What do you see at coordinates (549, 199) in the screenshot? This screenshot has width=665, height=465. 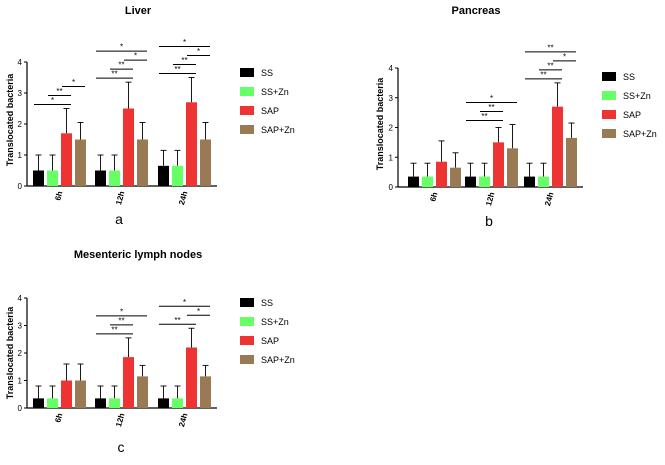 I see `x-tick-label: 24h` at bounding box center [549, 199].